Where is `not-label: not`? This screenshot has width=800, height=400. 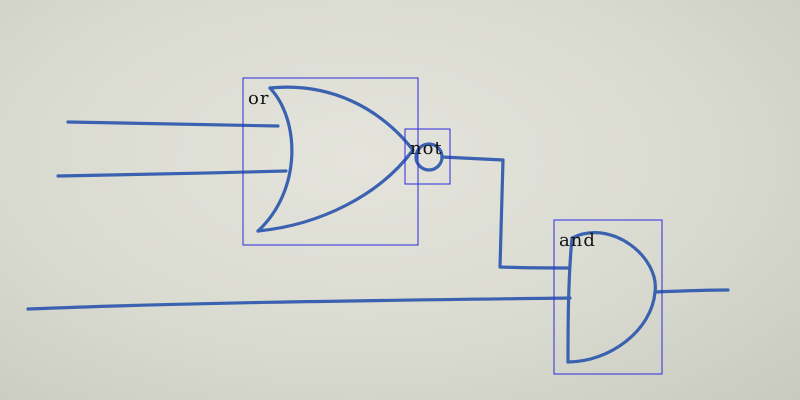
not-label: not is located at coordinates (426, 148).